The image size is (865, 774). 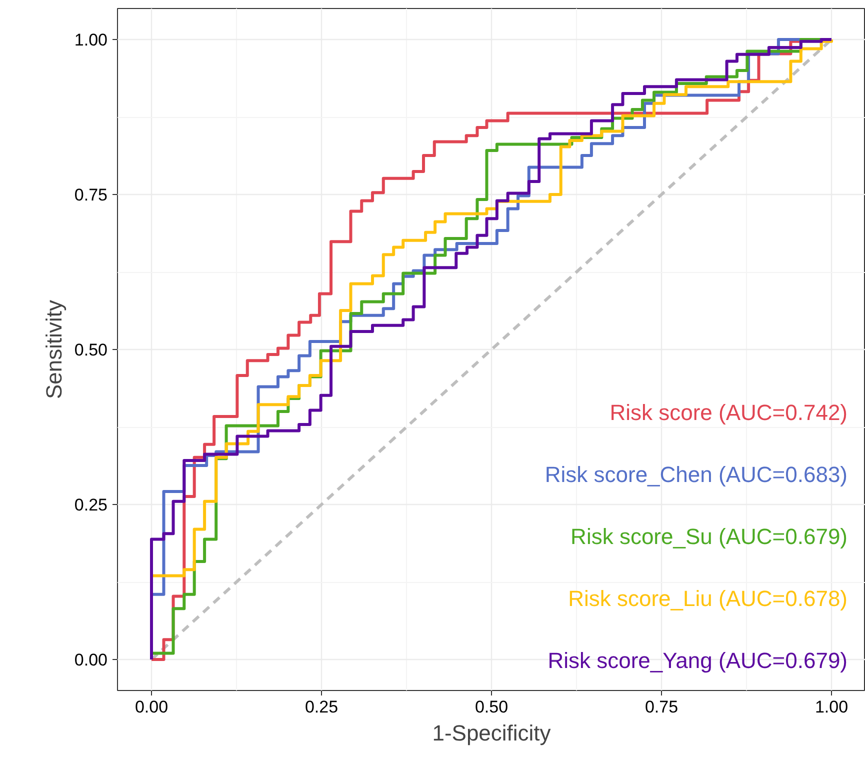 What do you see at coordinates (321, 707) in the screenshot?
I see `x-tick-label: 0.25` at bounding box center [321, 707].